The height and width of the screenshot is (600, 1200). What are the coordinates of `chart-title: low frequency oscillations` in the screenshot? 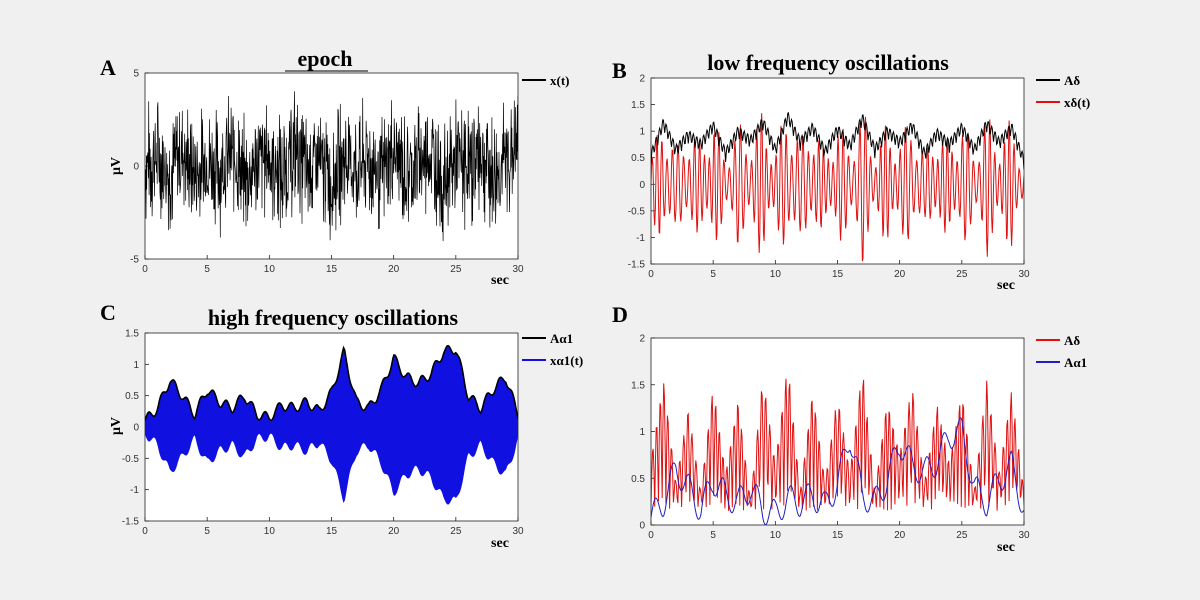 It's located at (828, 62).